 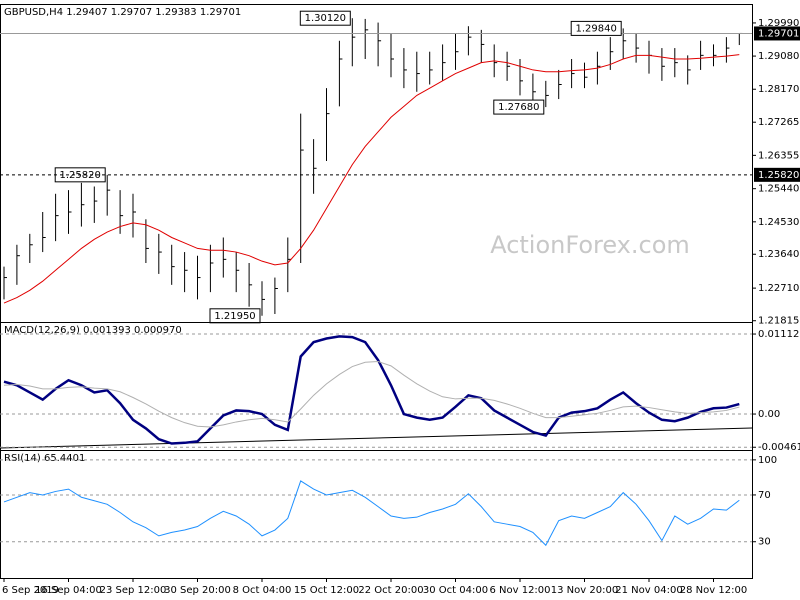 I want to click on x-tick-label: 6 Nov 12:00, so click(x=519, y=590).